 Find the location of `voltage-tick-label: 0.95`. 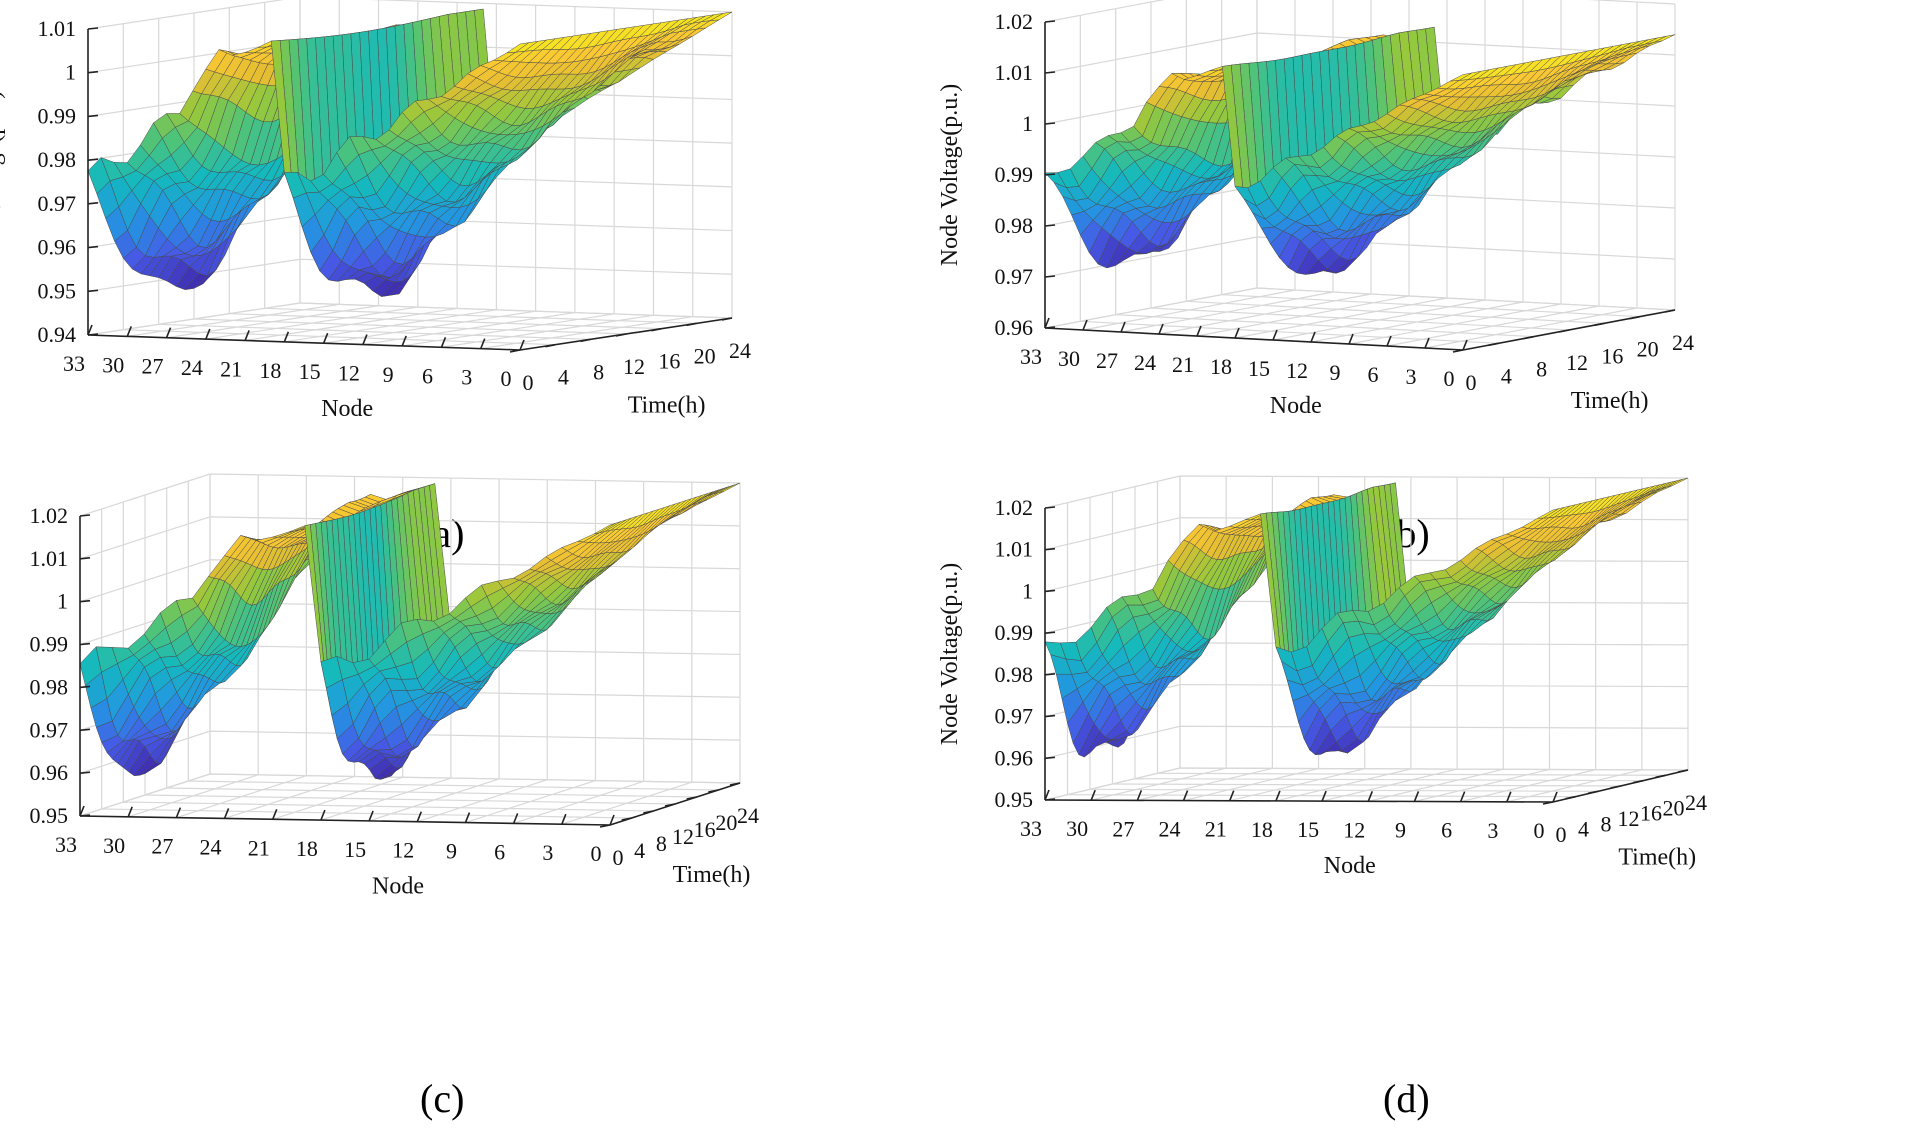

voltage-tick-label: 0.95 is located at coordinates (1014, 799).